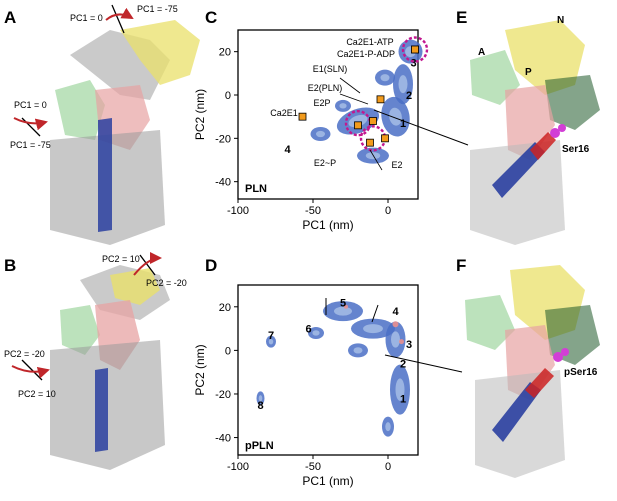 The height and width of the screenshot is (501, 617). I want to click on protein-structure-b, so click(110, 367).